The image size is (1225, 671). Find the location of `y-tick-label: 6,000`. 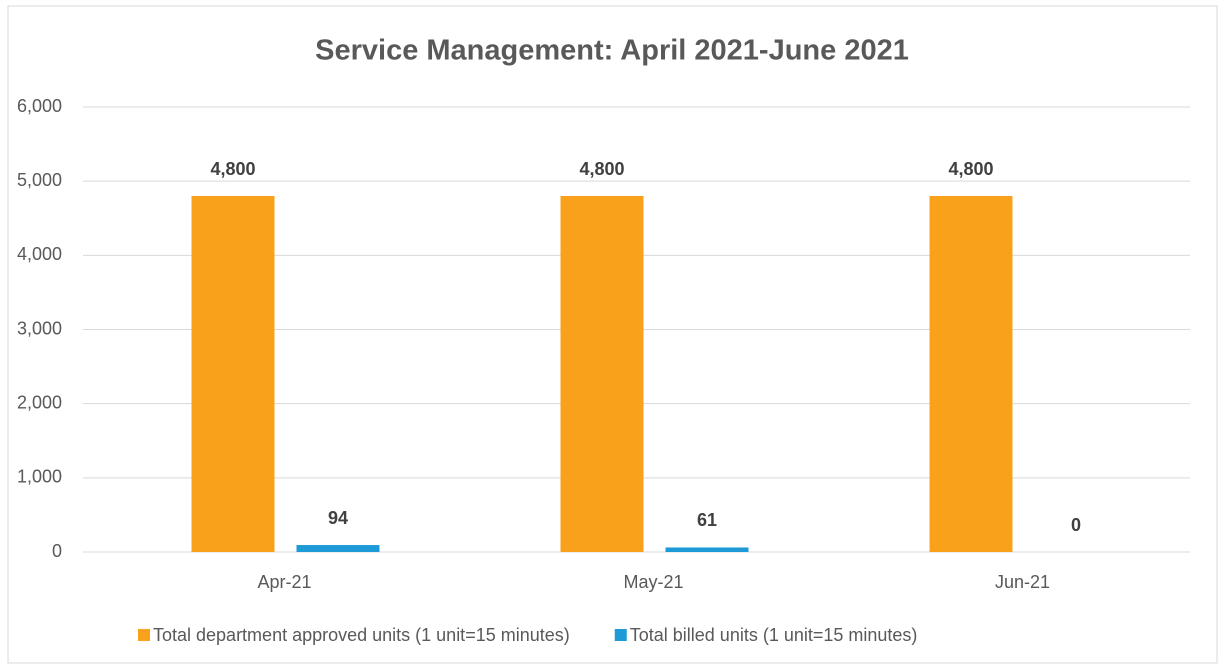

y-tick-label: 6,000 is located at coordinates (39, 106).